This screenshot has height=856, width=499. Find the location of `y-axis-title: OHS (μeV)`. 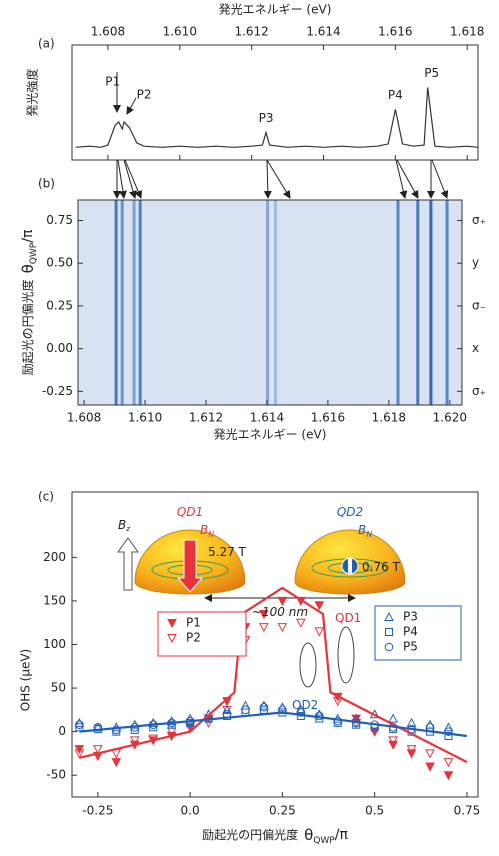

y-axis-title: OHS (μeV) is located at coordinates (26, 680).